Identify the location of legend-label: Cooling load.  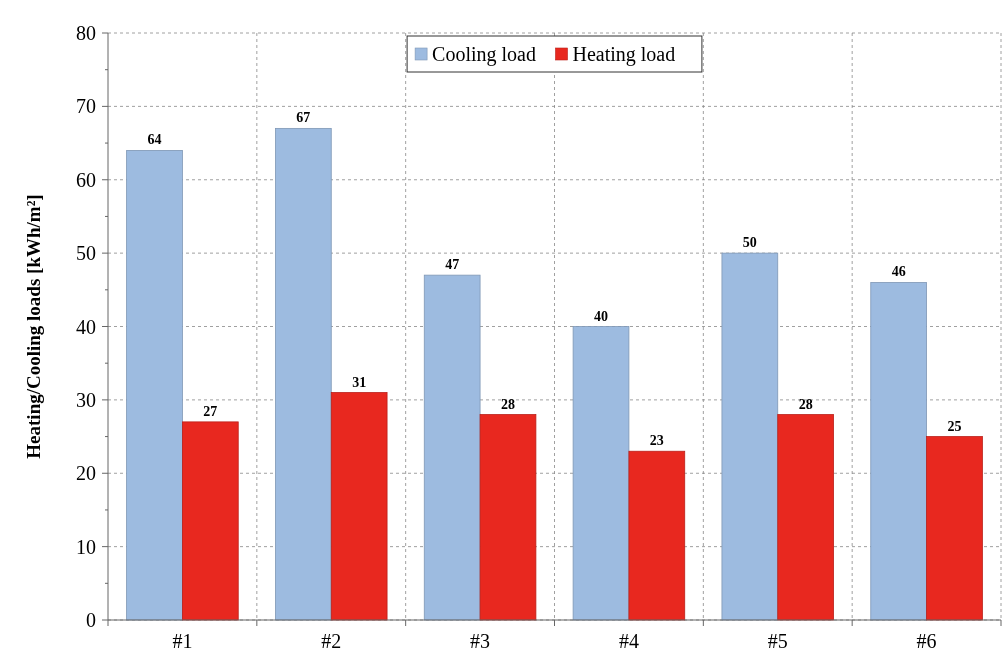
(484, 54).